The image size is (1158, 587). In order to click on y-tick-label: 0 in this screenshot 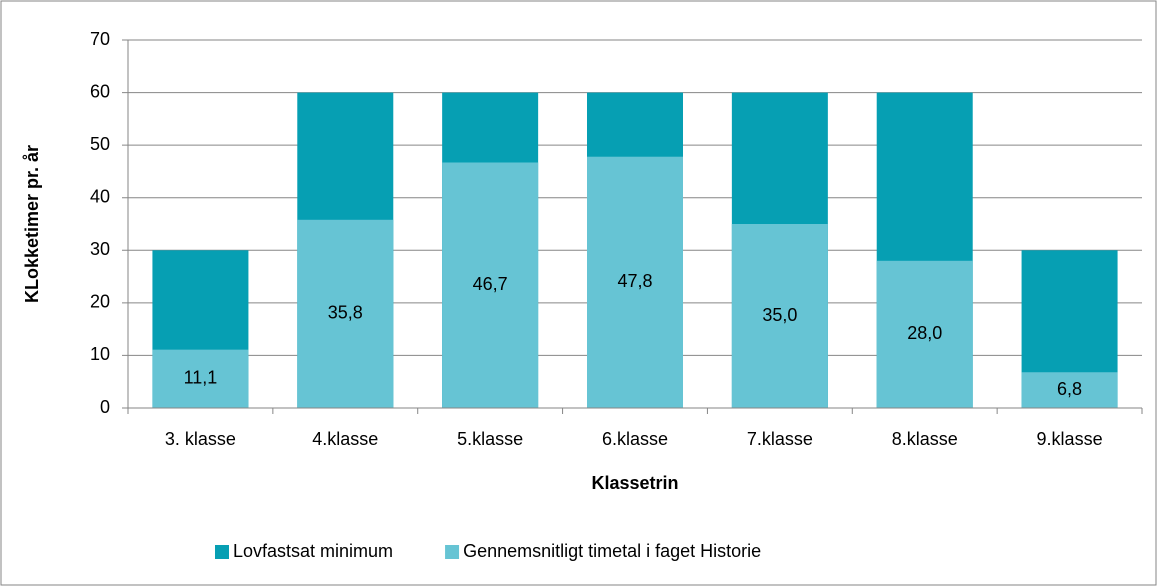, I will do `click(105, 407)`.